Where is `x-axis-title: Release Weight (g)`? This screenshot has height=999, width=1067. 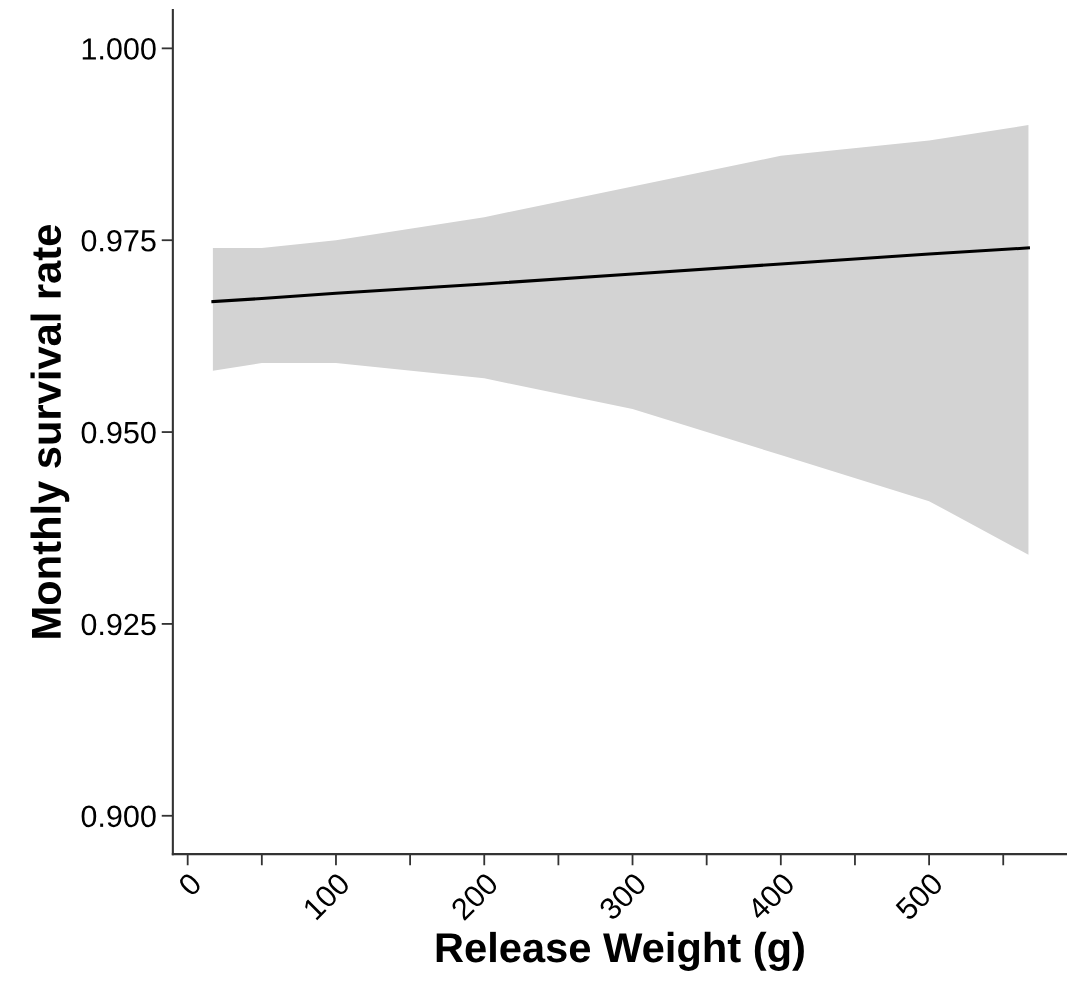
x-axis-title: Release Weight (g) is located at coordinates (620, 951).